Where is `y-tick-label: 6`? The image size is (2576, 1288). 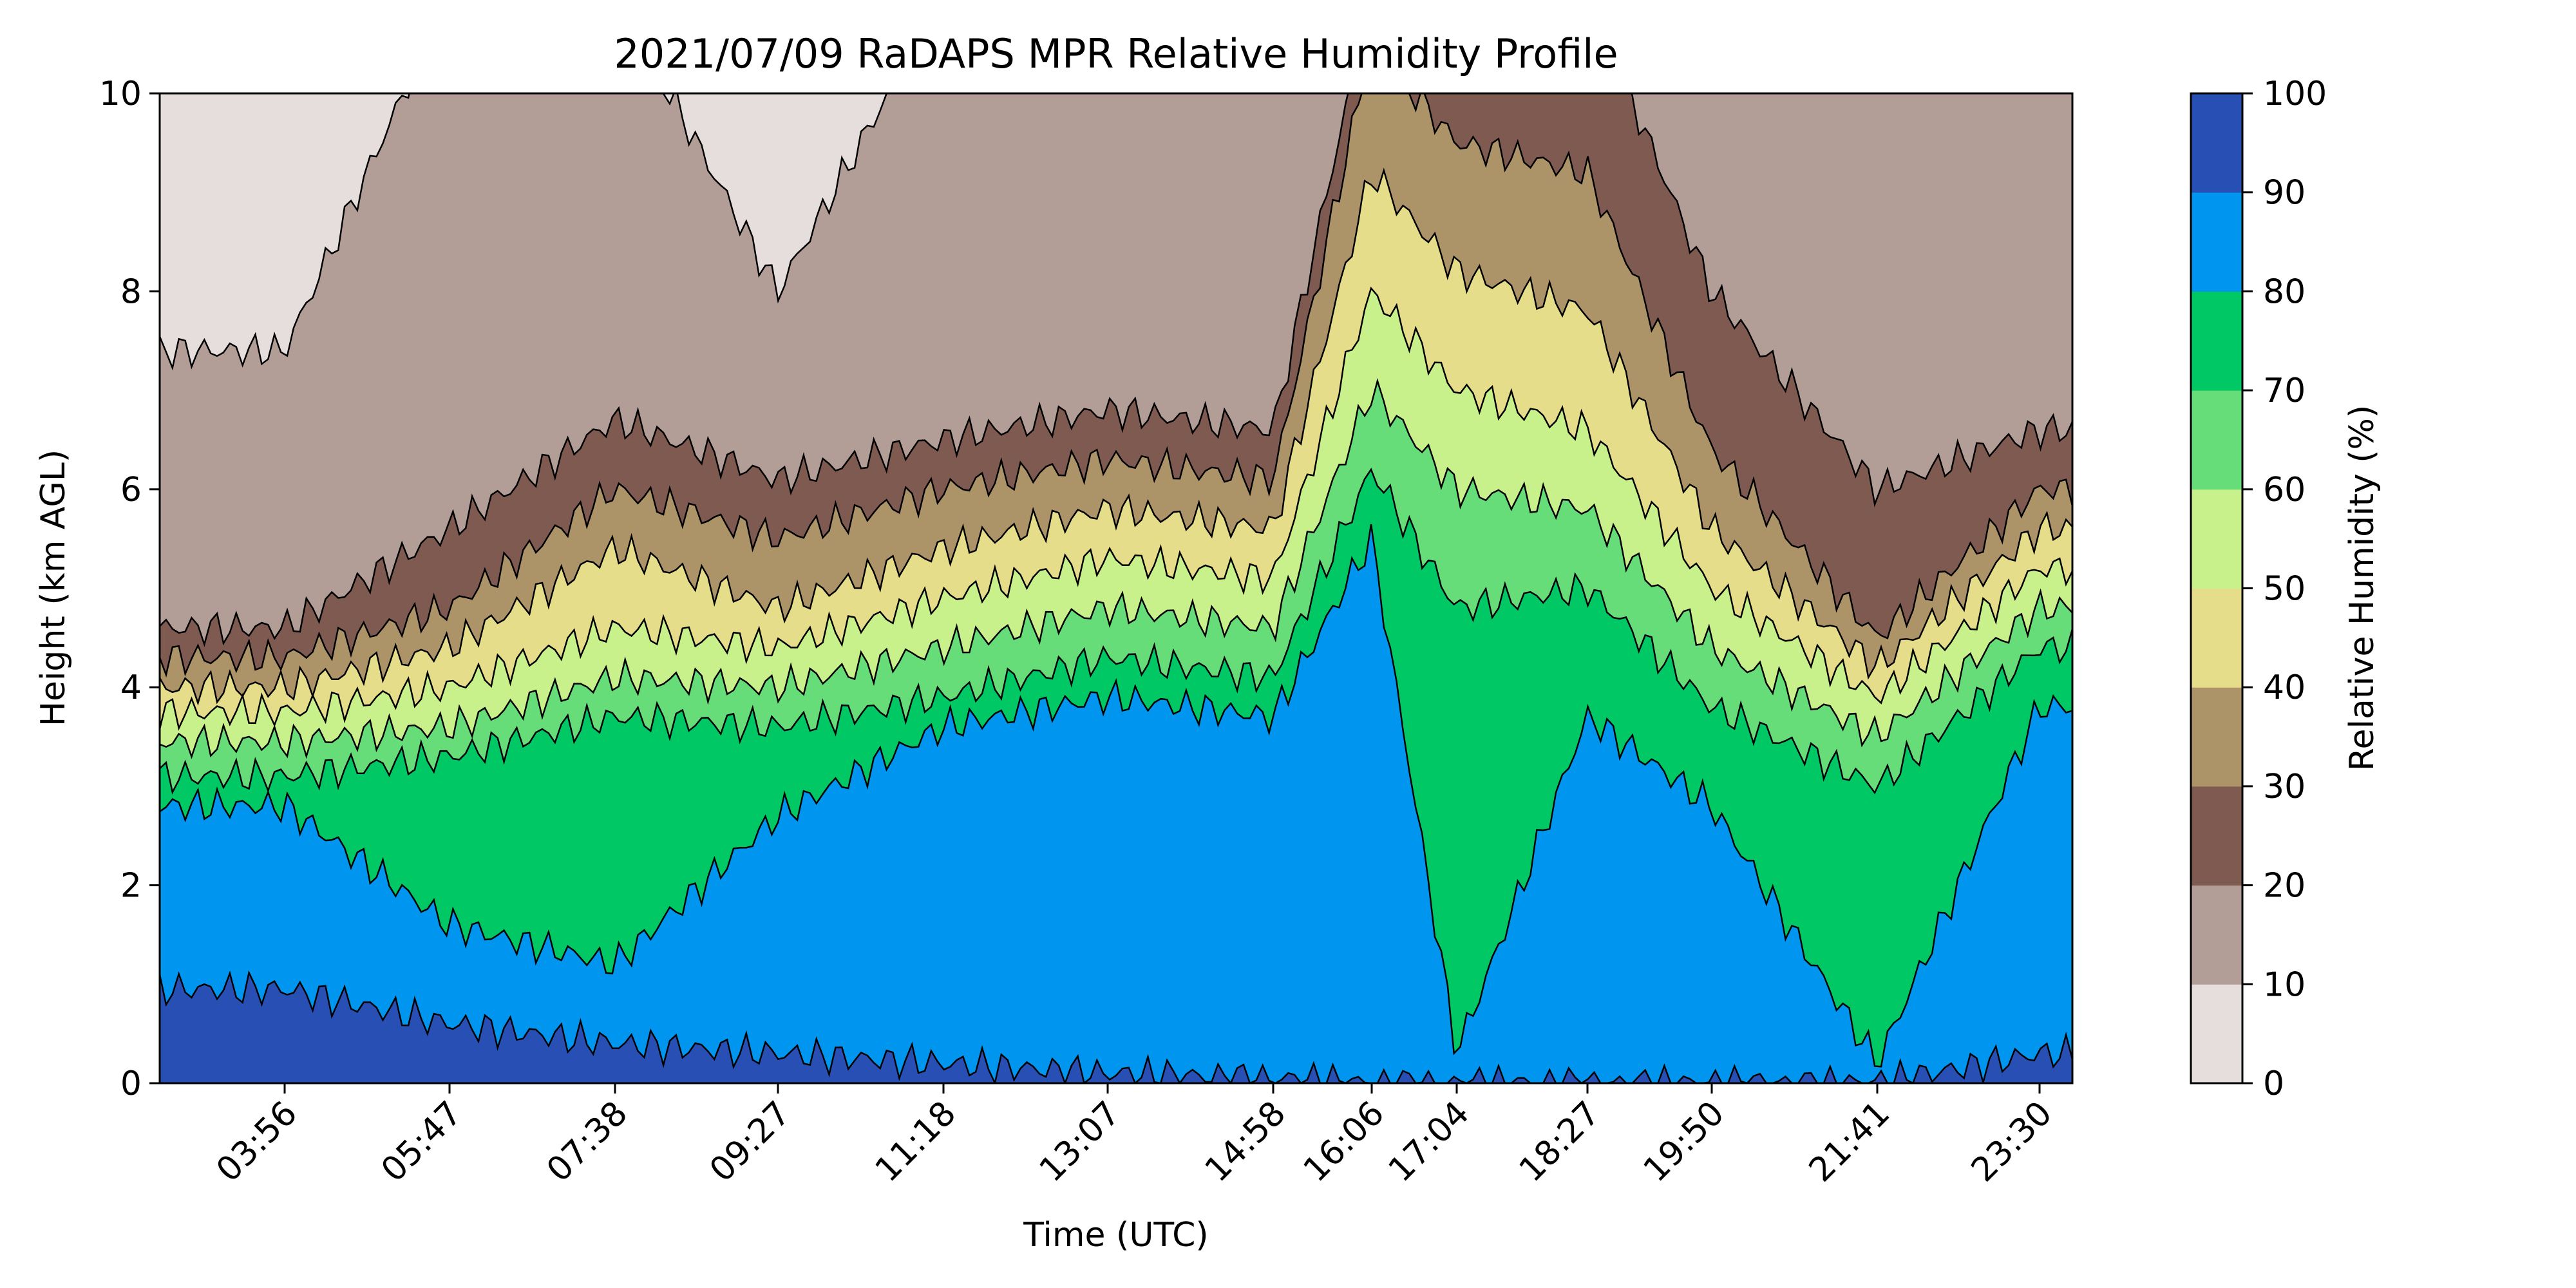
y-tick-label: 6 is located at coordinates (131, 490).